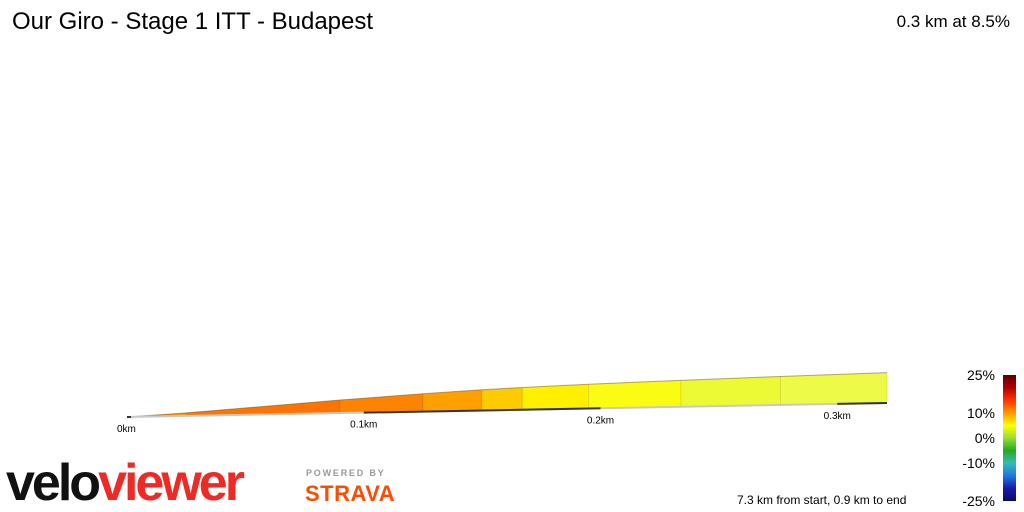 The width and height of the screenshot is (1024, 512). What do you see at coordinates (985, 438) in the screenshot?
I see `gradient-scale-label: 0%` at bounding box center [985, 438].